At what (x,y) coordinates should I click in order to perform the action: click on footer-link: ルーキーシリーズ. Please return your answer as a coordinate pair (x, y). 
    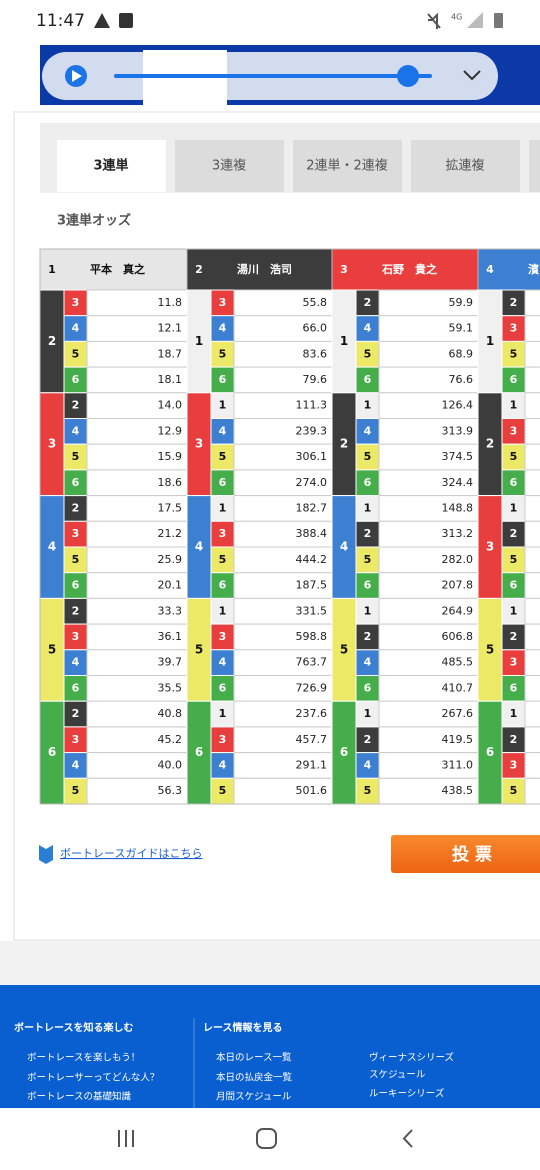
    Looking at the image, I should click on (407, 1094).